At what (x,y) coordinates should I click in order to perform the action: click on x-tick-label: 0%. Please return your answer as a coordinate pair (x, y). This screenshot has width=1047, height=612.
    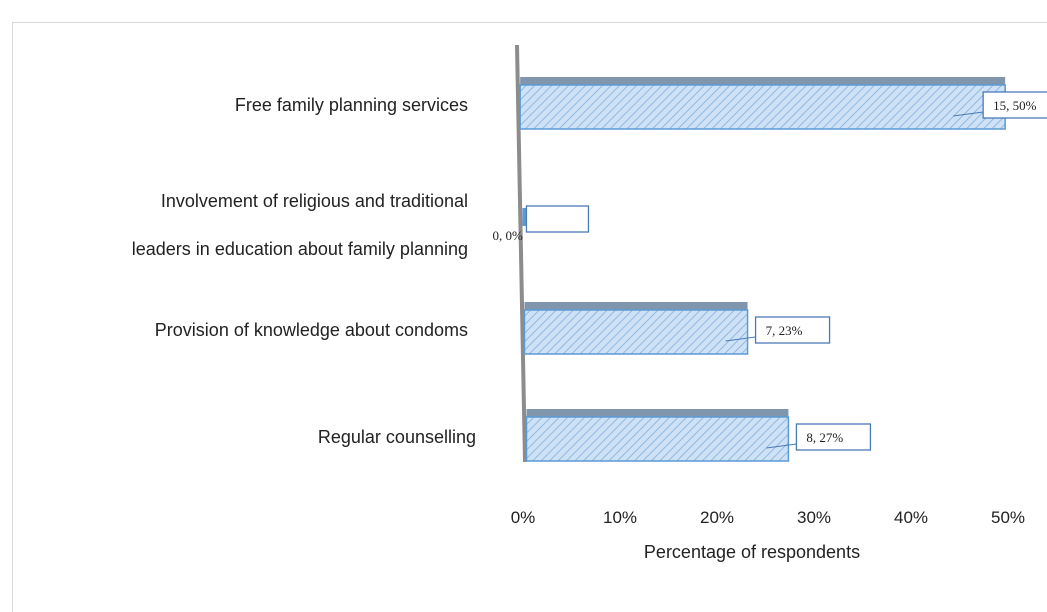
    Looking at the image, I should click on (523, 517).